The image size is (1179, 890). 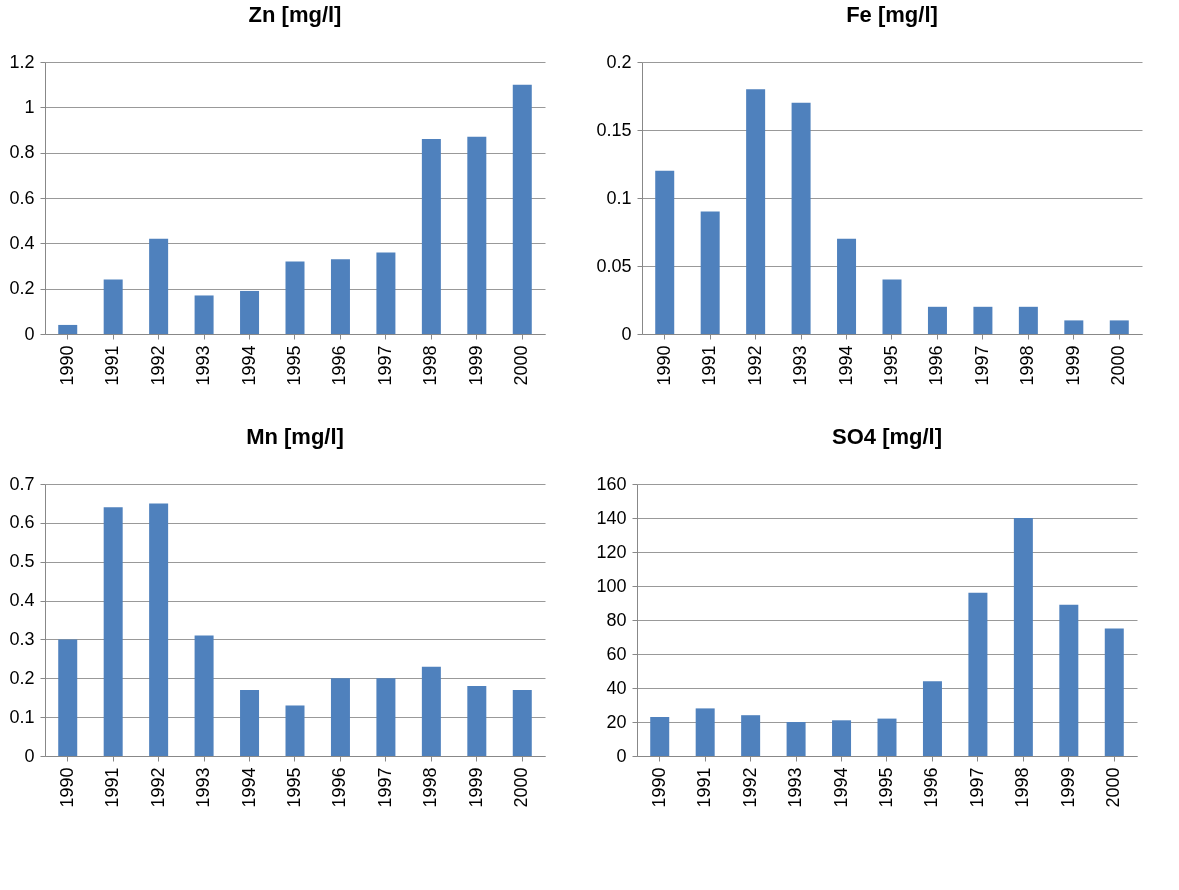 I want to click on y-tick-label: 0.3, so click(x=22, y=638).